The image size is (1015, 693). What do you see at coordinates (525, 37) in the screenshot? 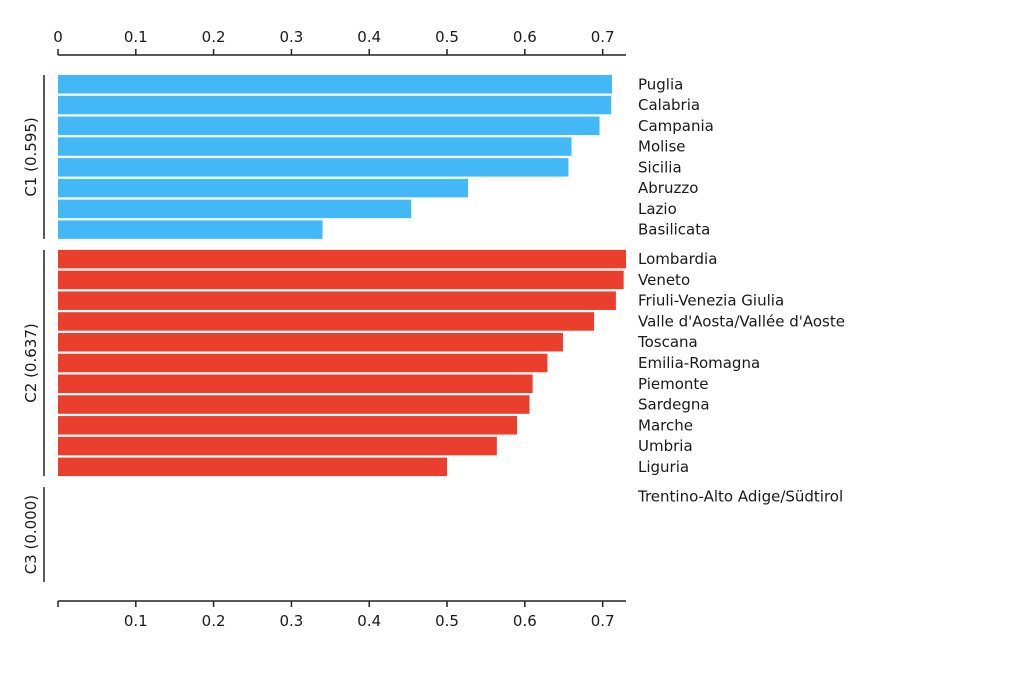
I see `top-tick-label: 0.6` at bounding box center [525, 37].